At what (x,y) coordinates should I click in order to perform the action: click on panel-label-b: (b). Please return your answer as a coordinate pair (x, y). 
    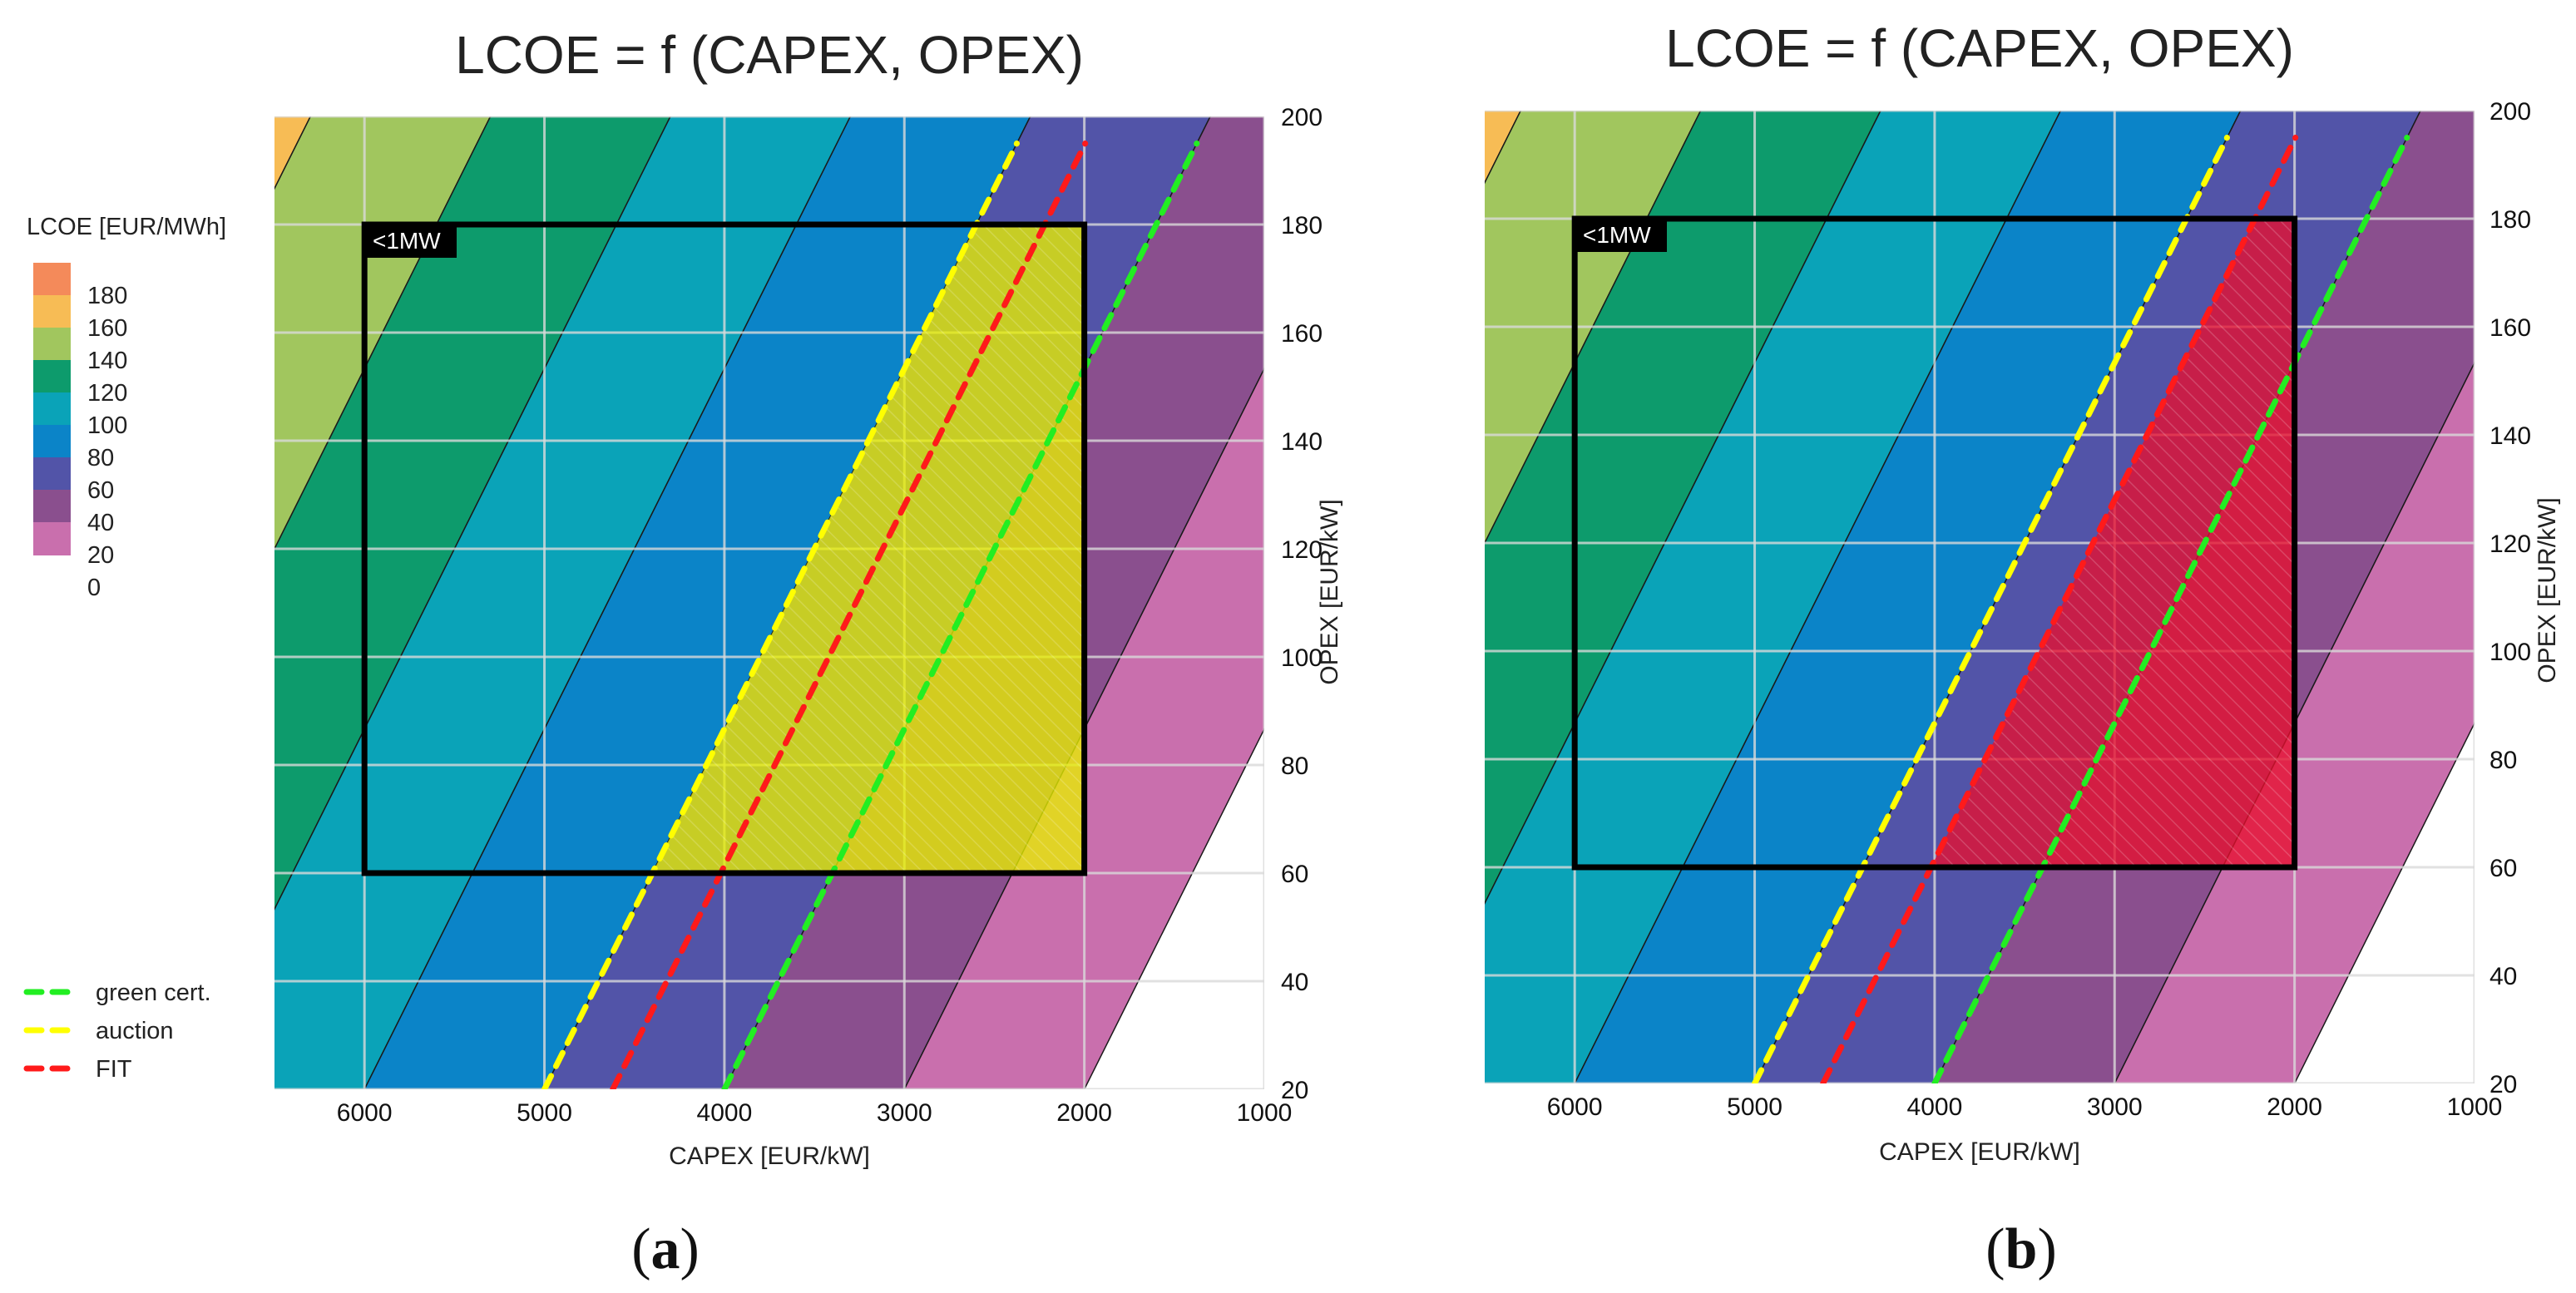
    Looking at the image, I should click on (2021, 1249).